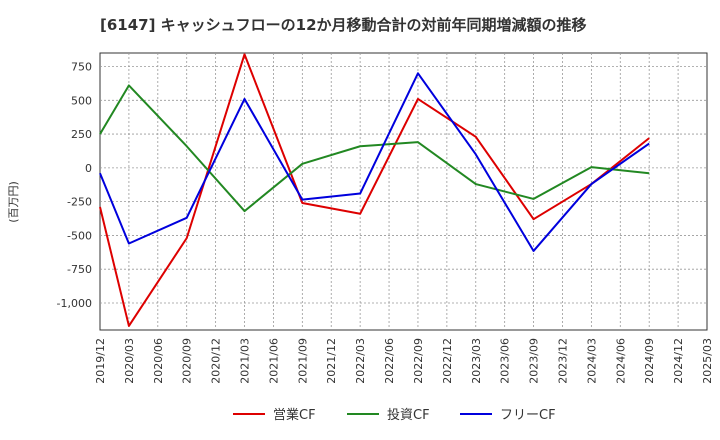  What do you see at coordinates (528, 415) in the screenshot?
I see `legend-label: フリーCF` at bounding box center [528, 415].